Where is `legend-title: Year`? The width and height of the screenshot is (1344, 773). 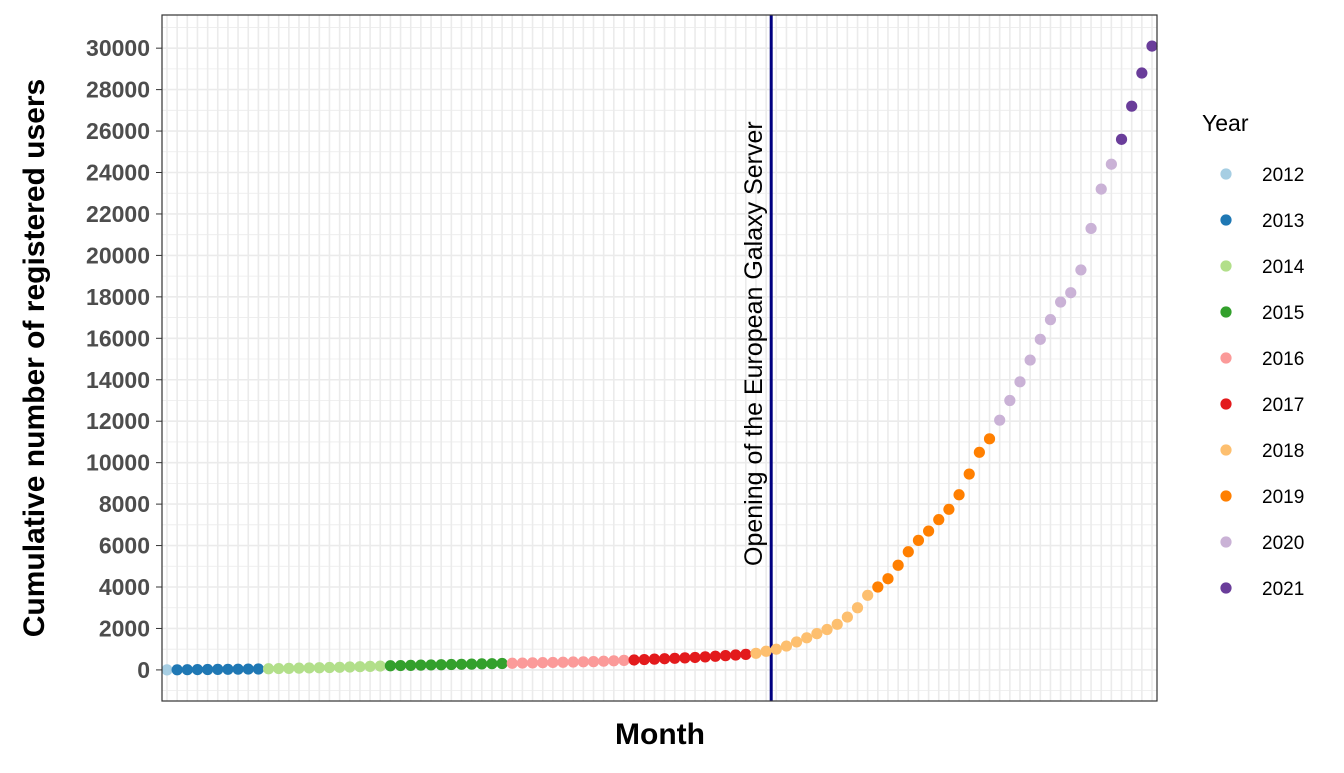 legend-title: Year is located at coordinates (1225, 123).